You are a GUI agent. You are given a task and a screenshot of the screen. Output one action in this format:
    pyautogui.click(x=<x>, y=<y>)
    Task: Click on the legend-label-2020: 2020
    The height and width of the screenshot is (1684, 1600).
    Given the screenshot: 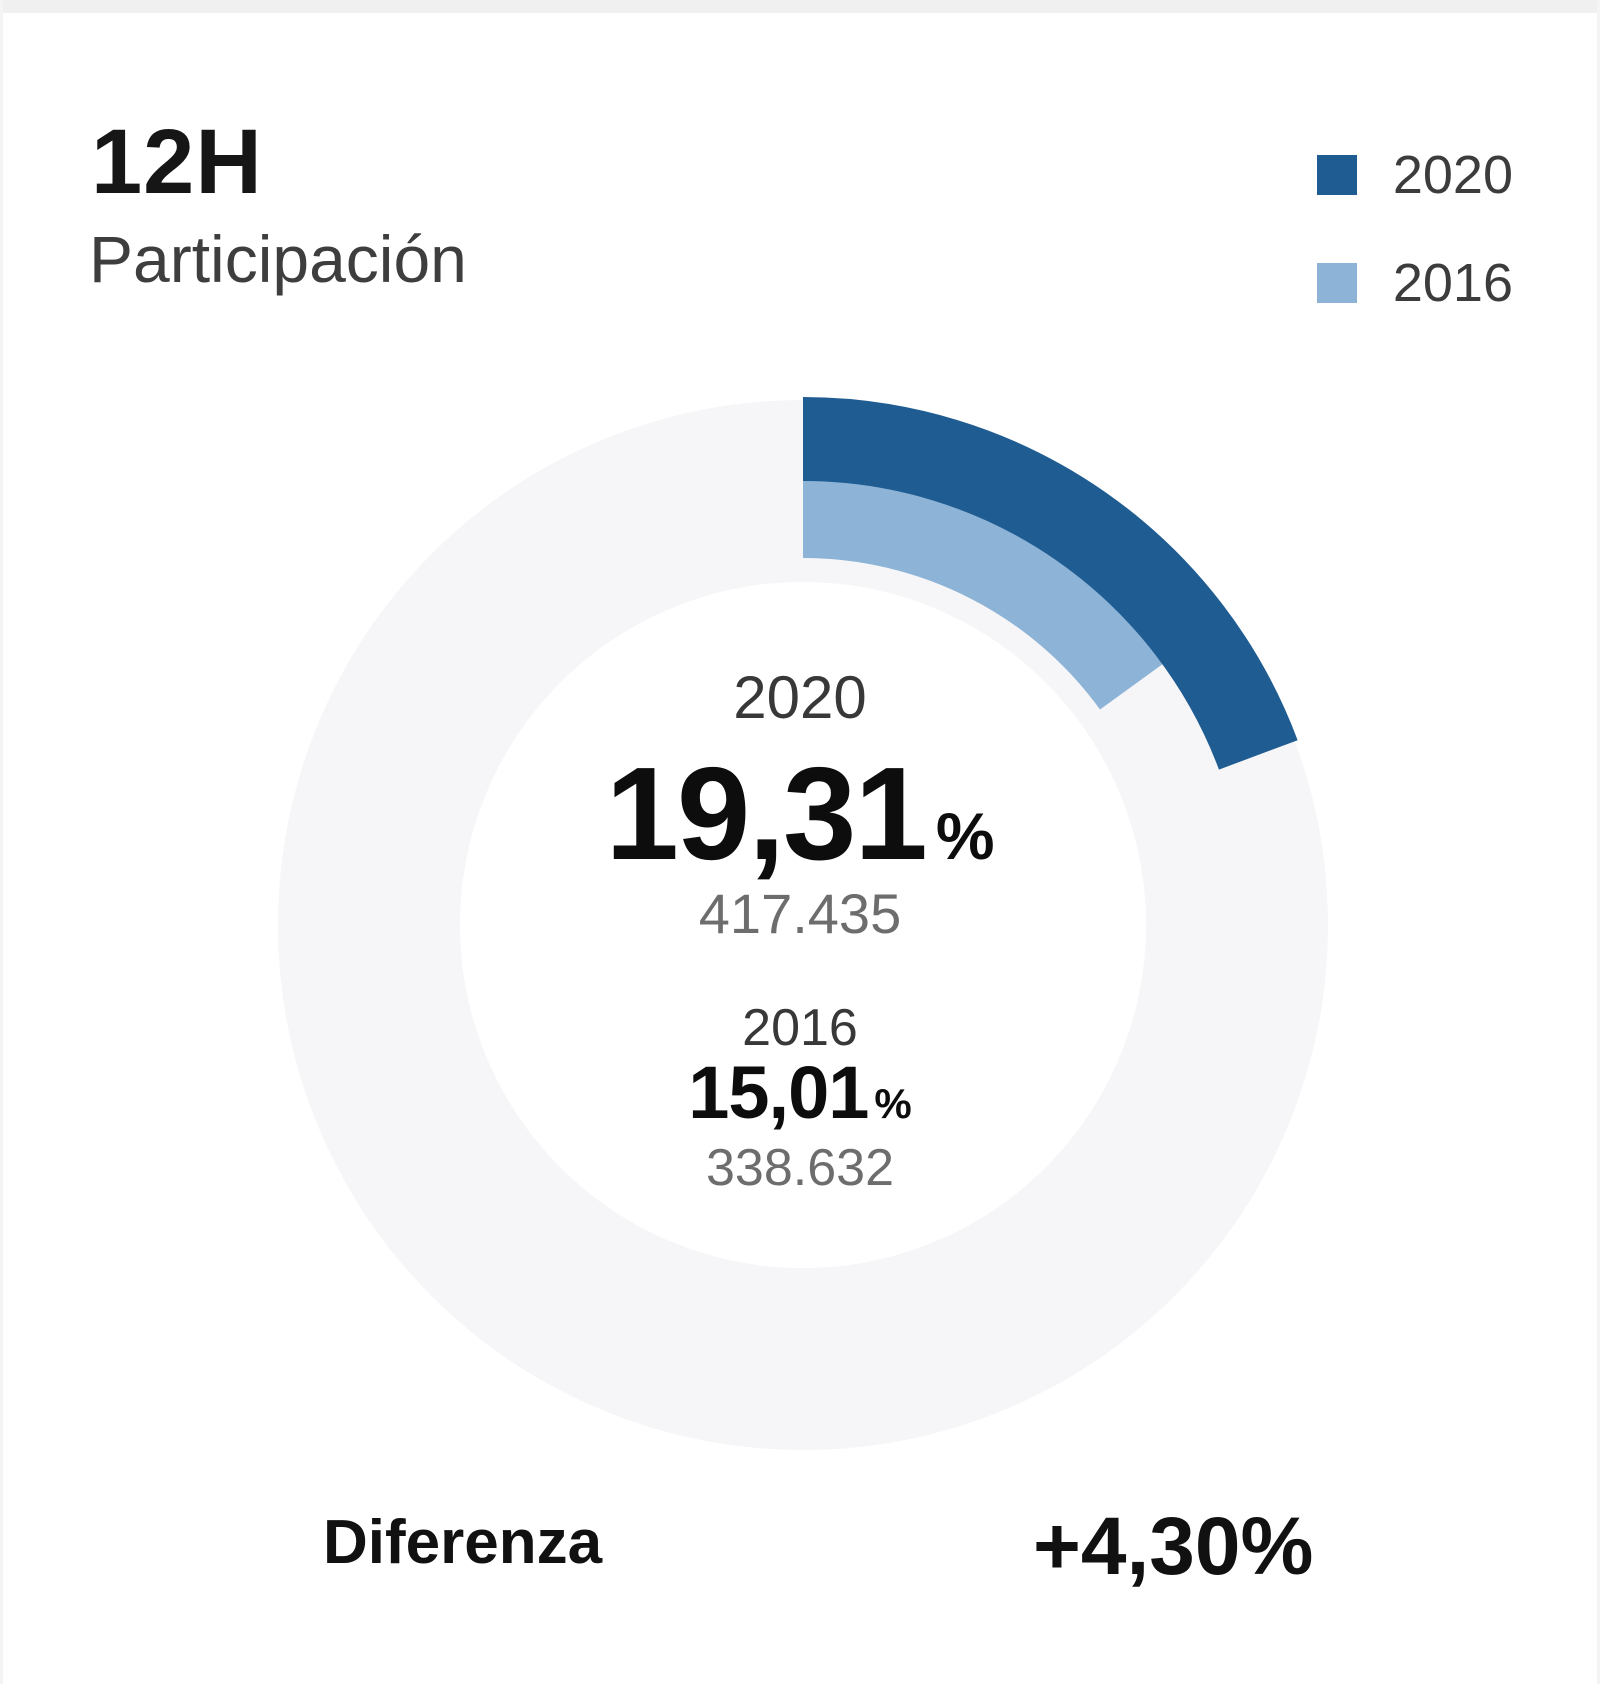 What is the action you would take?
    pyautogui.click(x=1452, y=175)
    